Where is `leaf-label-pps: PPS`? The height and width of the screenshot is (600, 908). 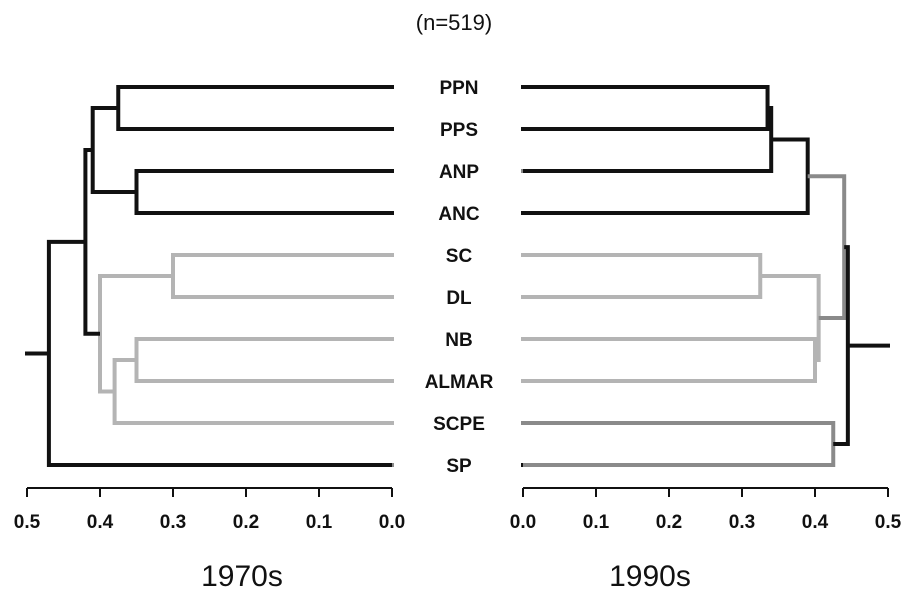 leaf-label-pps: PPS is located at coordinates (459, 130).